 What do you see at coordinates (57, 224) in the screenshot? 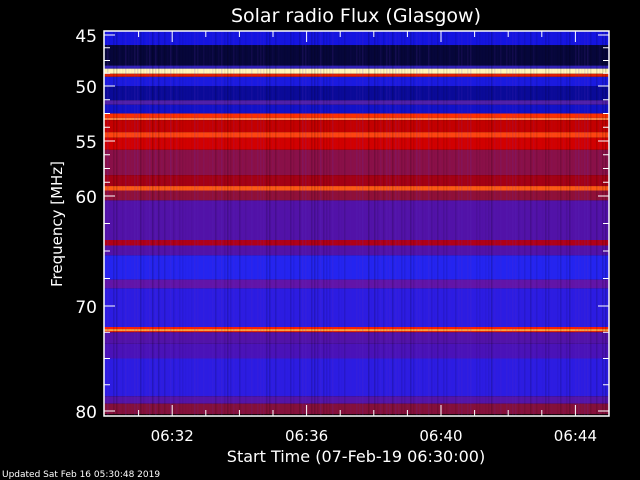
I see `y-axis-label: Frequency [MHz]` at bounding box center [57, 224].